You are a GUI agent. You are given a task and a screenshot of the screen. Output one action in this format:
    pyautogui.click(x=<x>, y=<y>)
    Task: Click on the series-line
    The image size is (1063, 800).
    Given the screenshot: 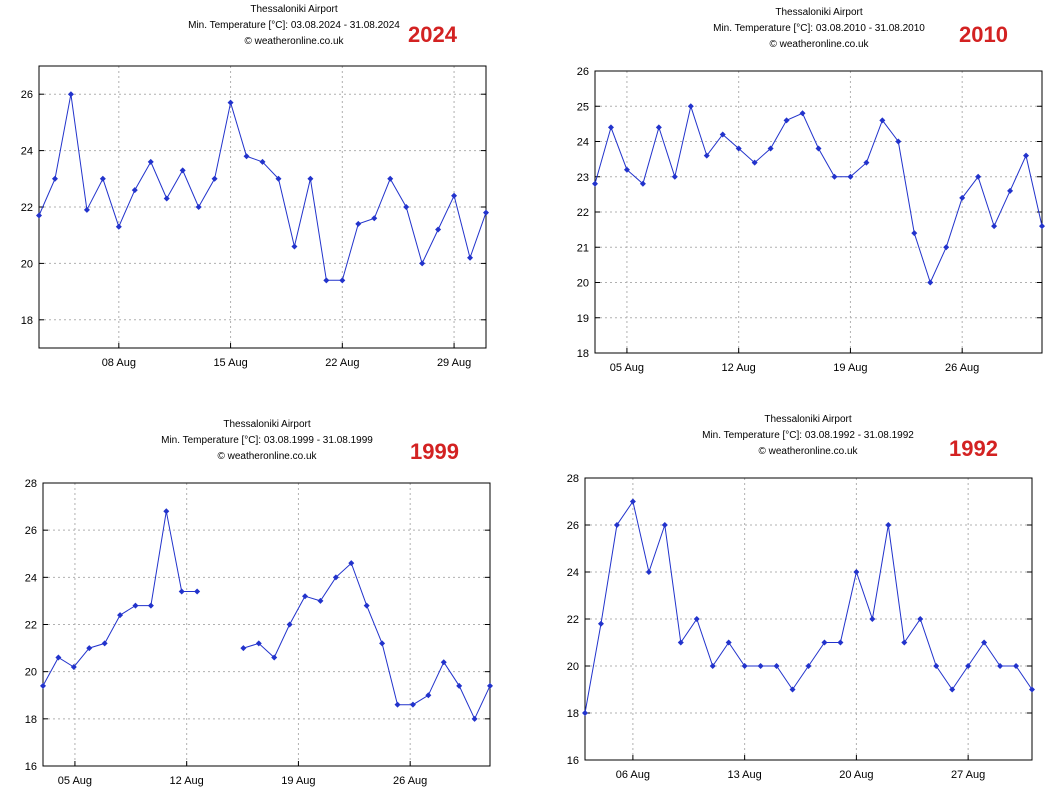 What is the action you would take?
    pyautogui.click(x=818, y=194)
    